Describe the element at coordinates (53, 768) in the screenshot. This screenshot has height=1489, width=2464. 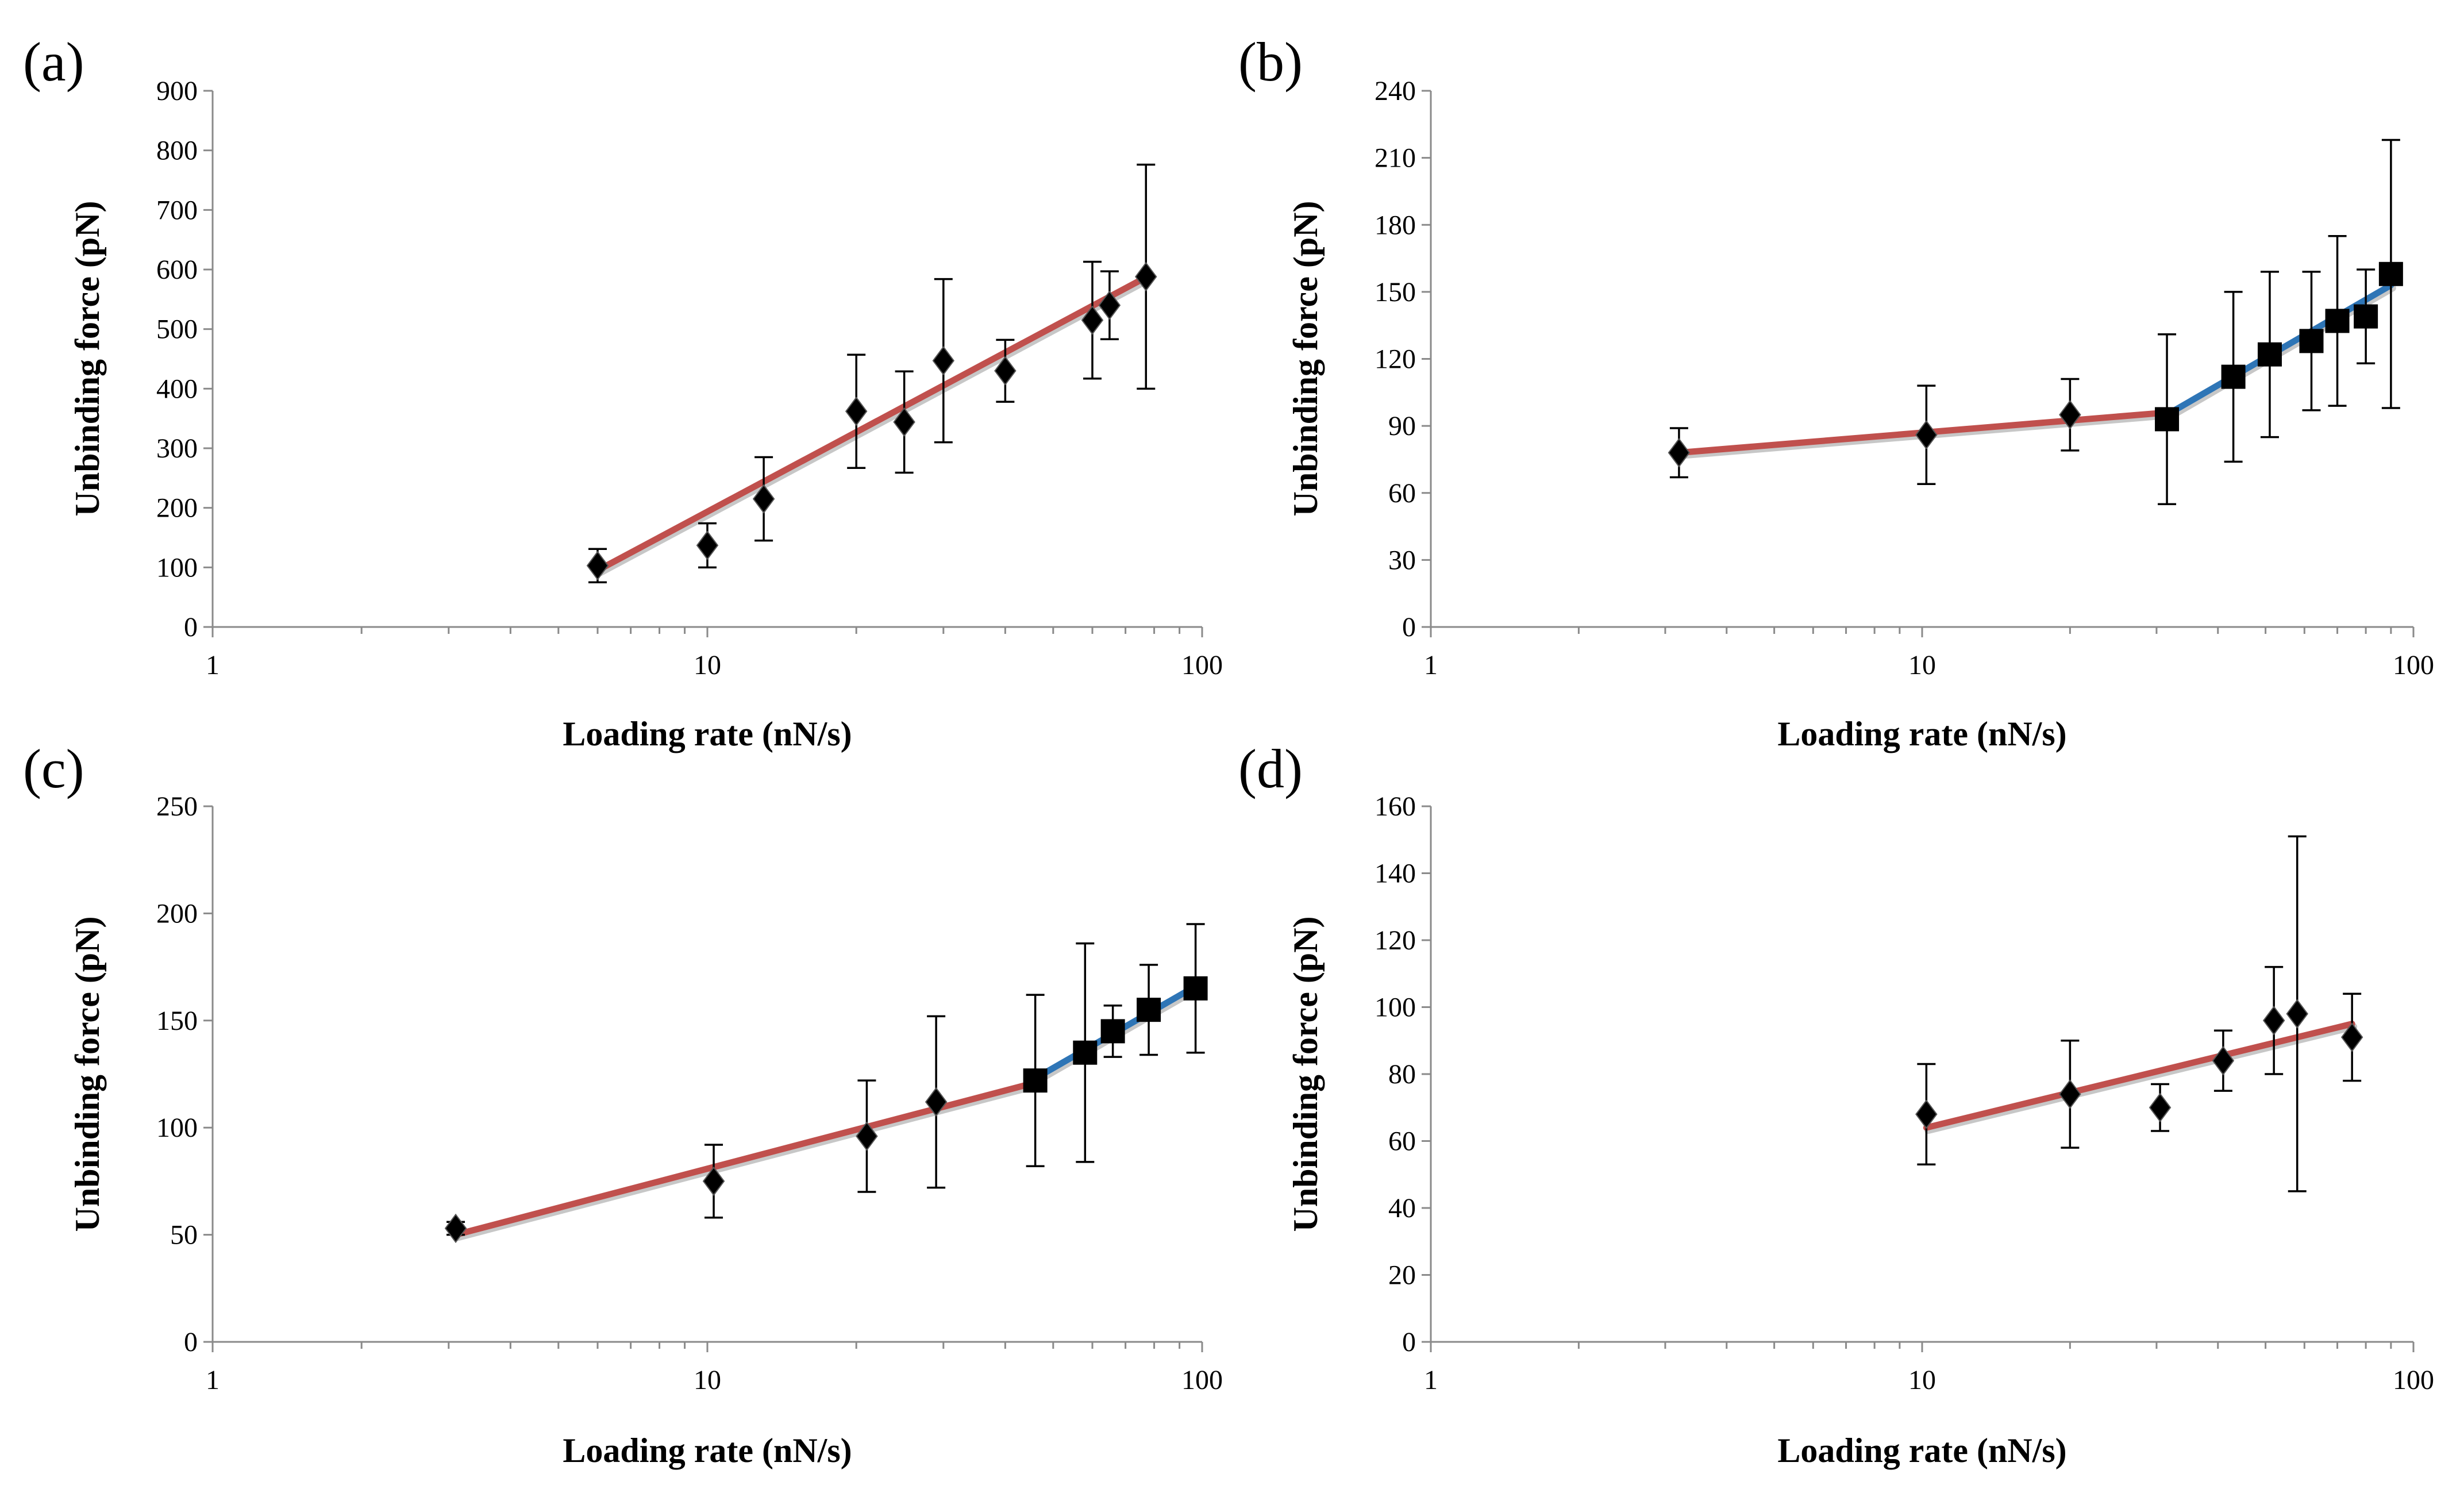
I see `panel-label: (c)` at that location.